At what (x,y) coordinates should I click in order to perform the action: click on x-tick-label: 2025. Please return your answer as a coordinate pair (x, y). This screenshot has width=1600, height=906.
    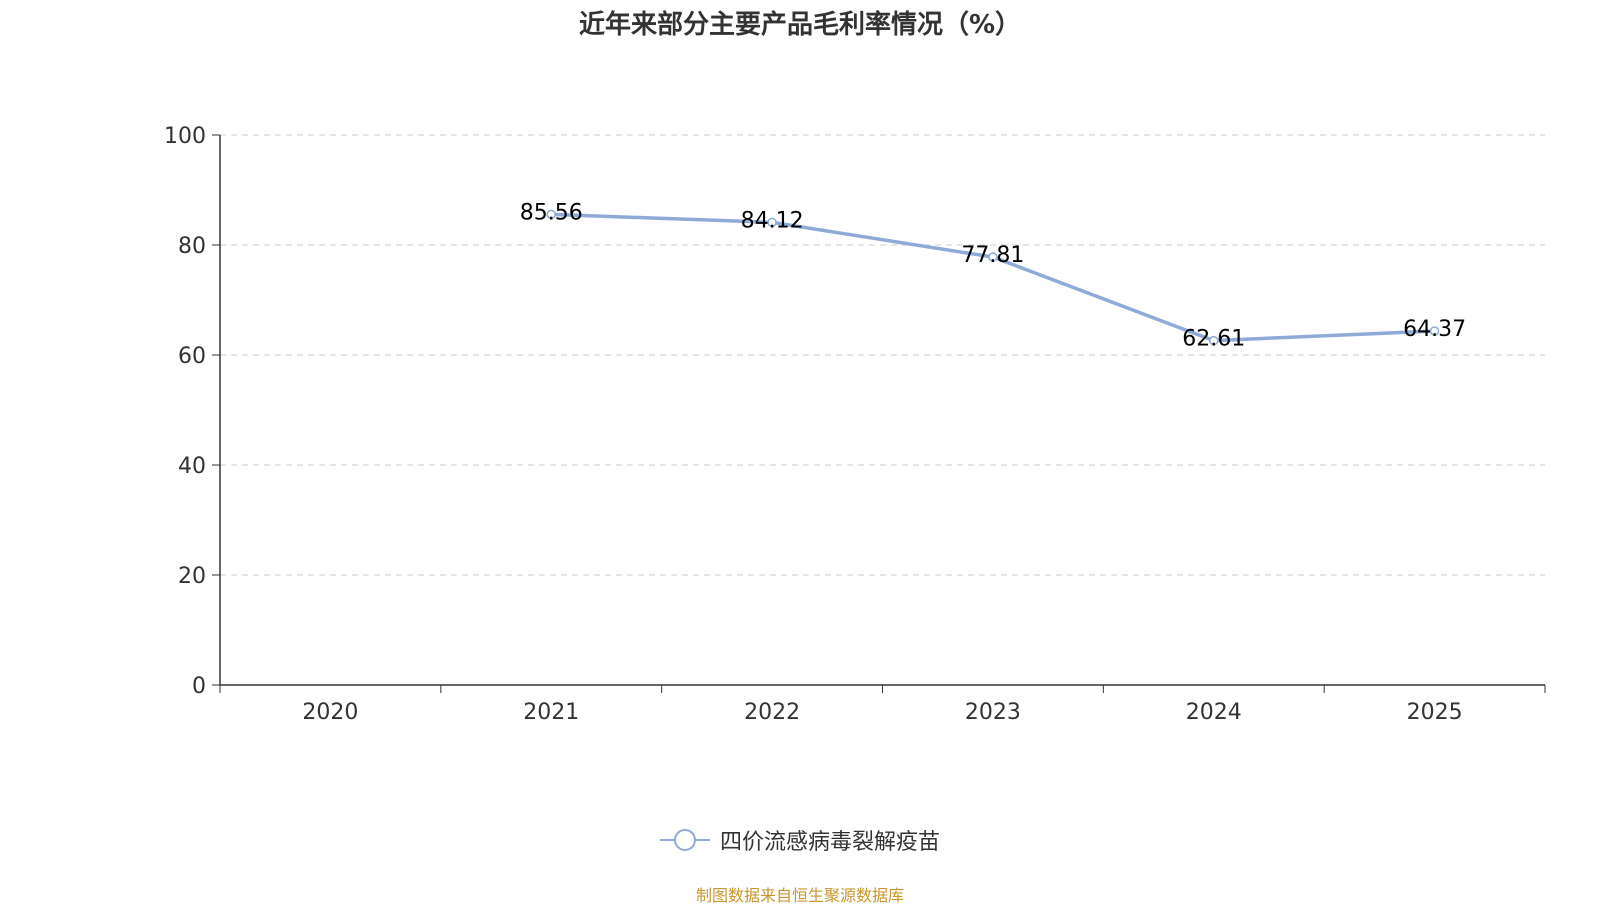
    Looking at the image, I should click on (1435, 712).